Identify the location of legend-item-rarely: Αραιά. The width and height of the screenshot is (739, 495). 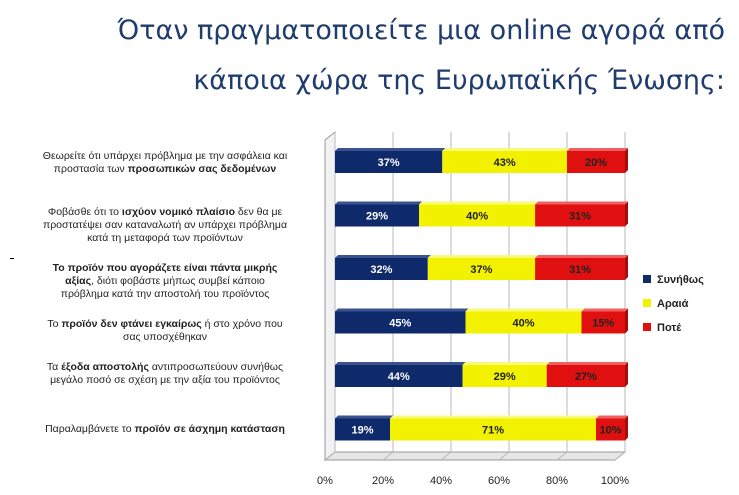
(673, 310).